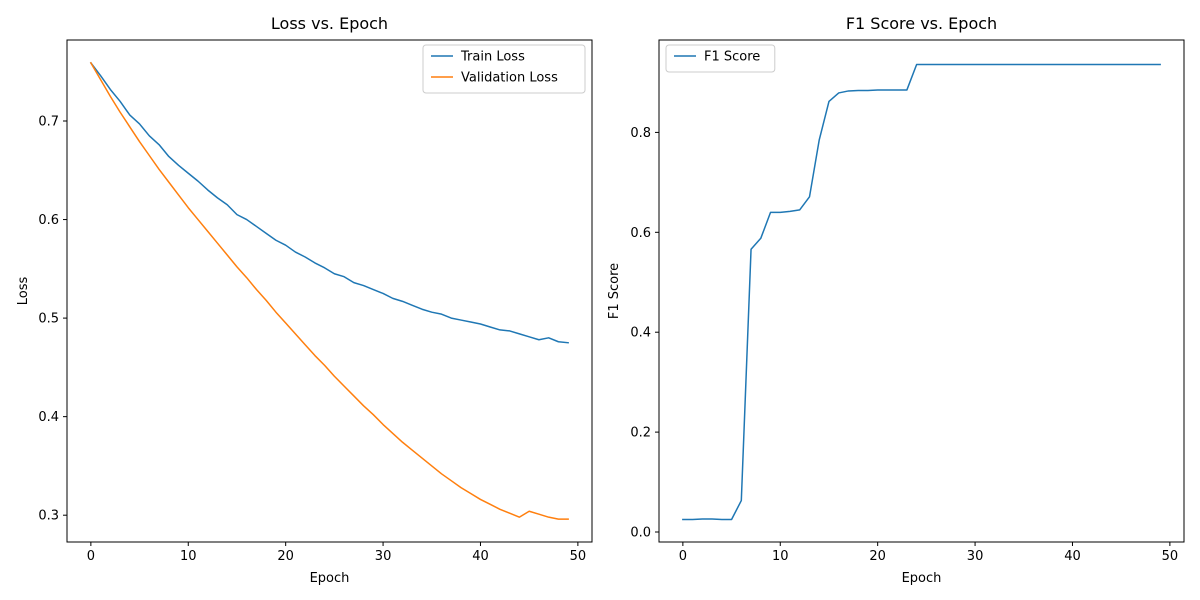 The width and height of the screenshot is (1200, 600). What do you see at coordinates (48, 220) in the screenshot?
I see `loss-chart-ytick-label: 0.6` at bounding box center [48, 220].